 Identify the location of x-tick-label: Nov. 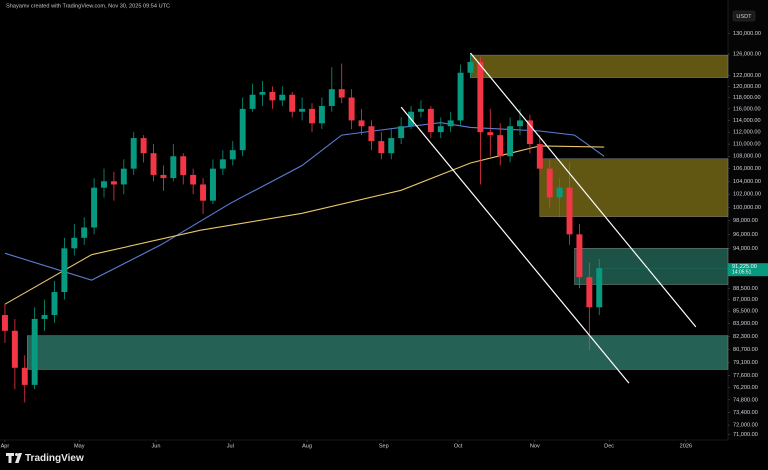
(535, 446).